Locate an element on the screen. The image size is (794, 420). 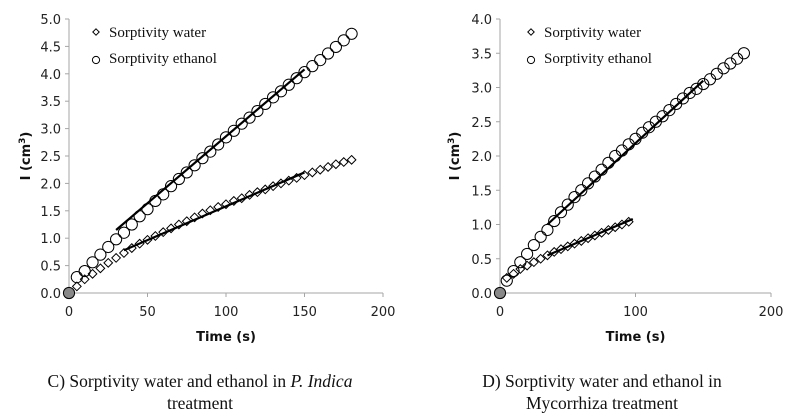
caption-c-text: C) Sorptivity water and ethanol in is located at coordinates (169, 381).